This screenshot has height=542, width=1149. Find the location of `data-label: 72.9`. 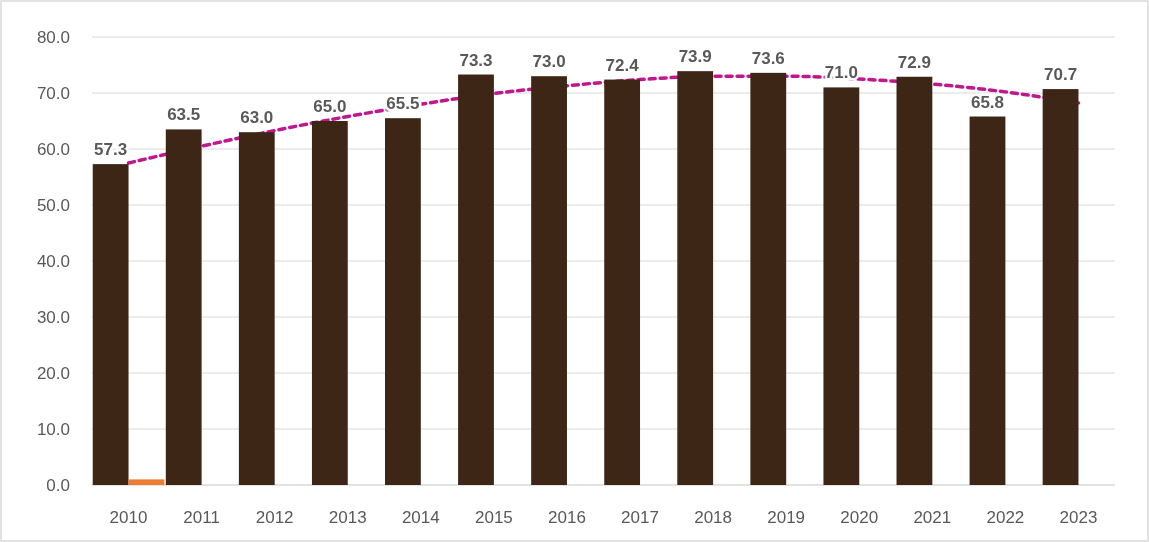

data-label: 72.9 is located at coordinates (914, 62).